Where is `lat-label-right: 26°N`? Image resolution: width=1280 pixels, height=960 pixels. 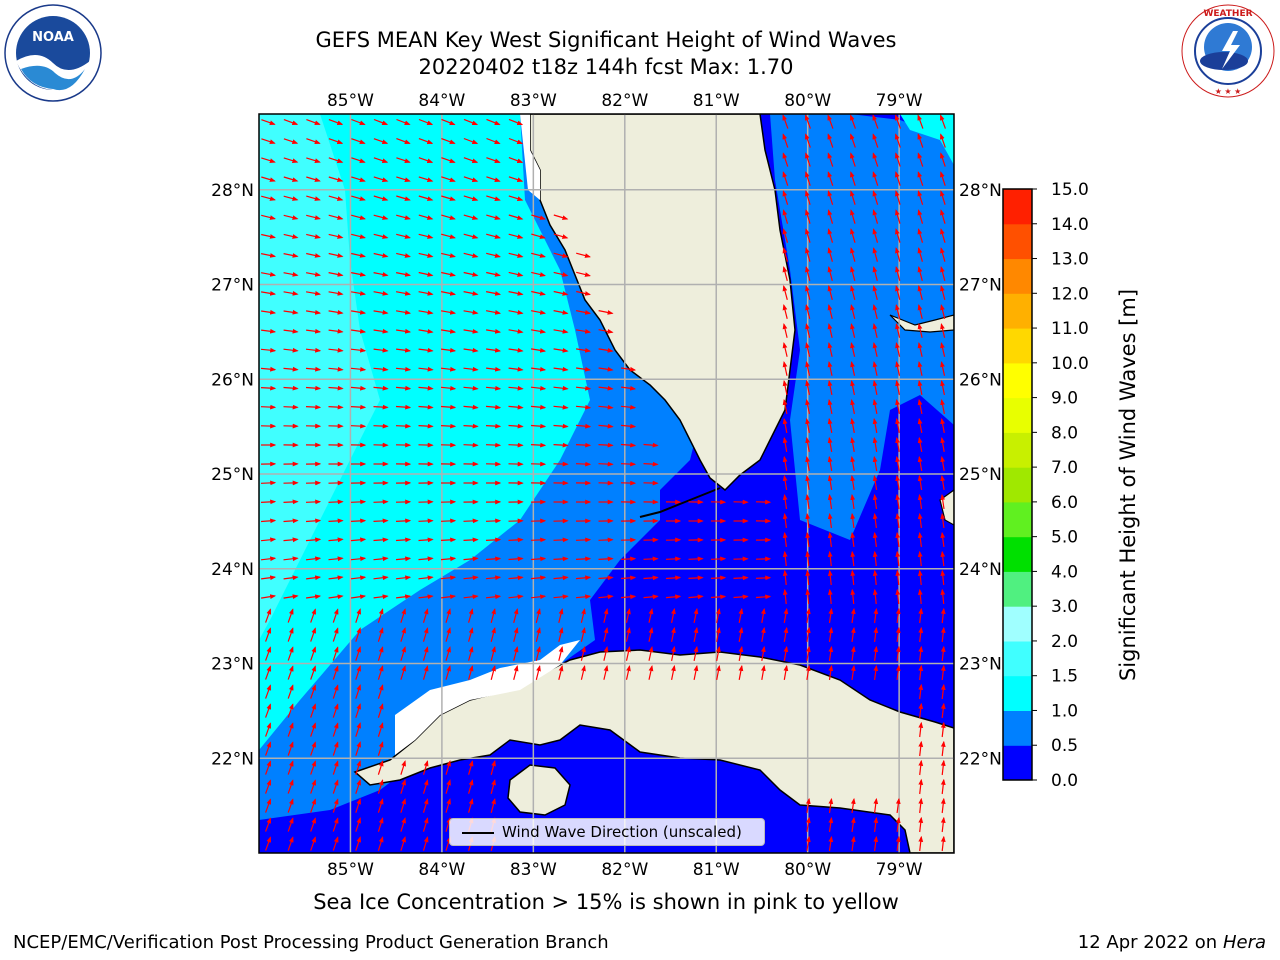 lat-label-right: 26°N is located at coordinates (980, 380).